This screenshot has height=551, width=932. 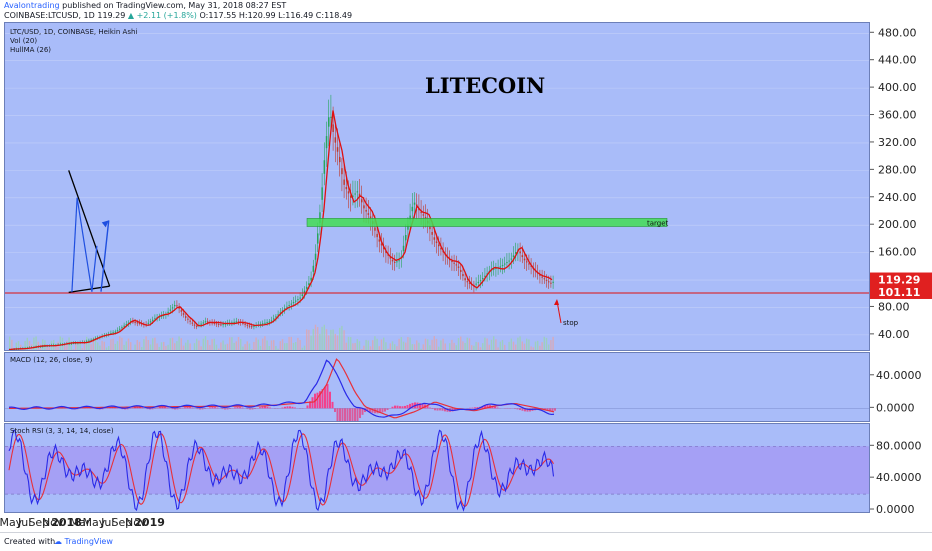 What do you see at coordinates (49, 15) in the screenshot?
I see `symbol-label: COINBASE:LTCUSD, 1D` at bounding box center [49, 15].